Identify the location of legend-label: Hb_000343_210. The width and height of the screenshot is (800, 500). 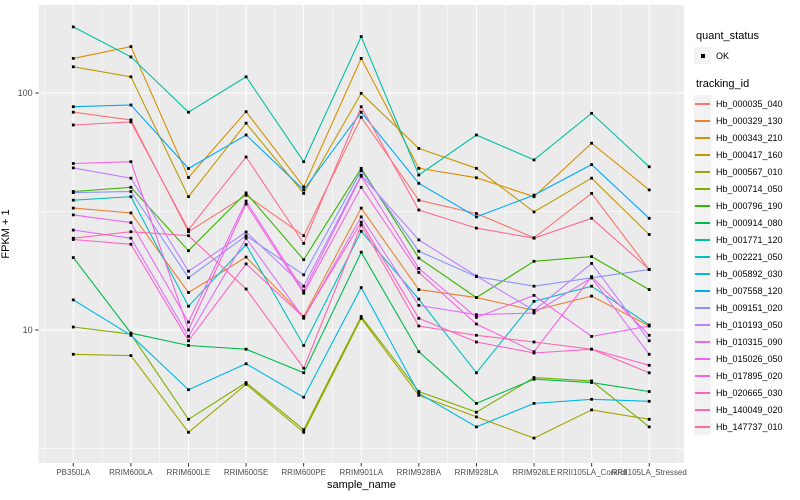
(749, 137).